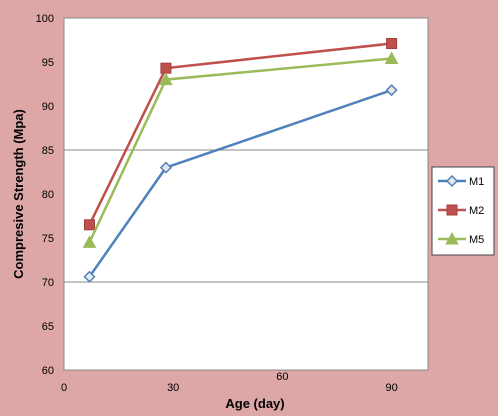  I want to click on x-axis-title: Age (day), so click(254, 403).